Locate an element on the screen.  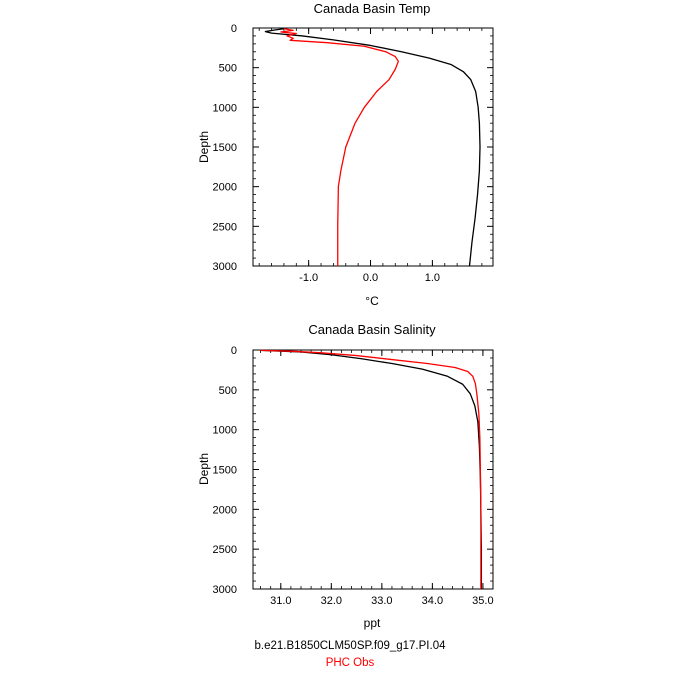
temperature-y-tick-label: 2000 is located at coordinates (225, 188).